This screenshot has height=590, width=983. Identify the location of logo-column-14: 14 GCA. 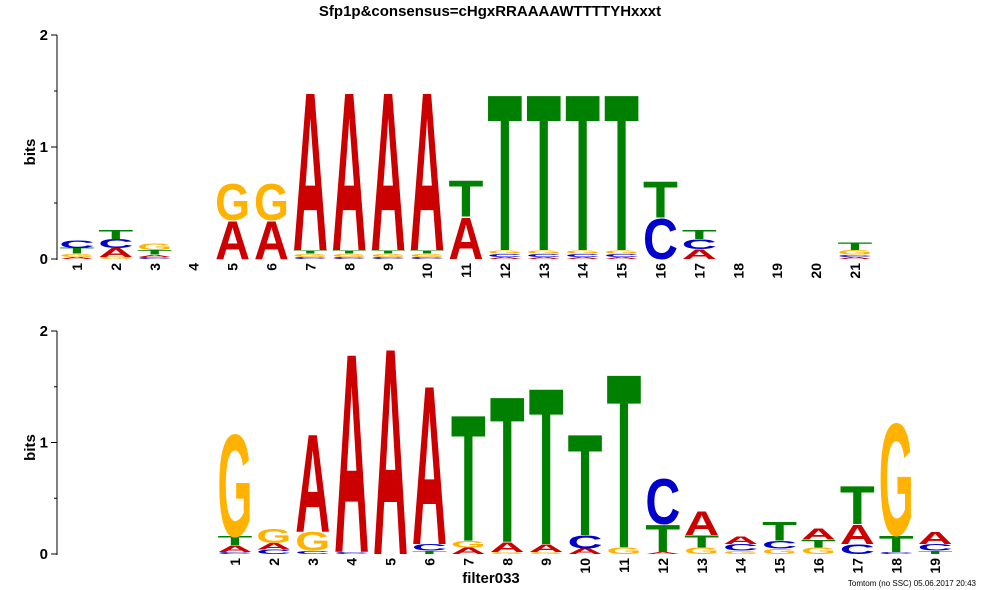
(740, 553).